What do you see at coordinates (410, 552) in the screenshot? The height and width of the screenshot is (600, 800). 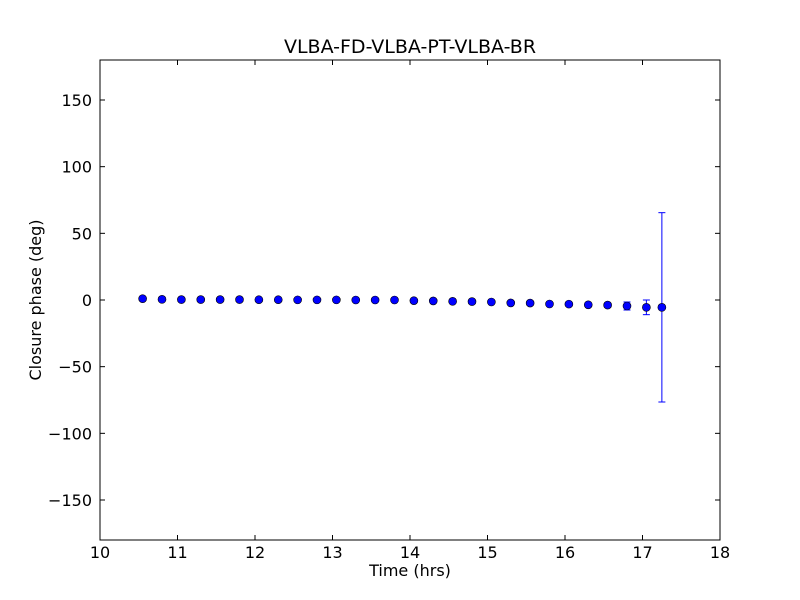 I see `x-tick-label: 14` at bounding box center [410, 552].